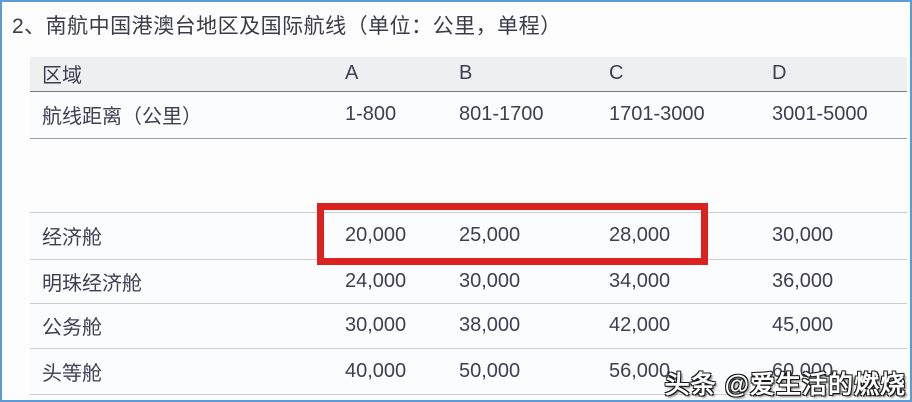 This screenshot has width=912, height=402. Describe the element at coordinates (490, 280) in the screenshot. I see `cell-pearl-b: 30,000` at that location.